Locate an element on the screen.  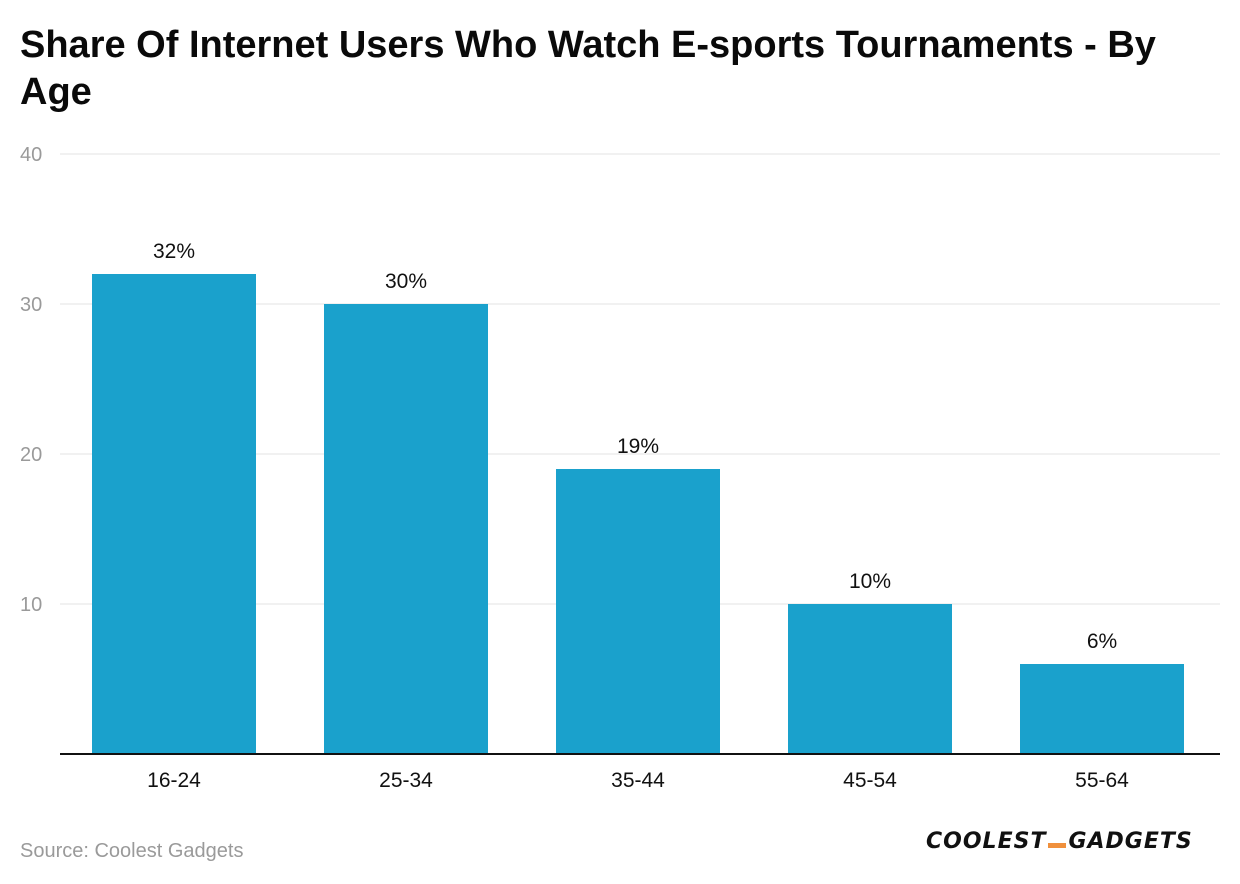
data-label: 6% is located at coordinates (1102, 641).